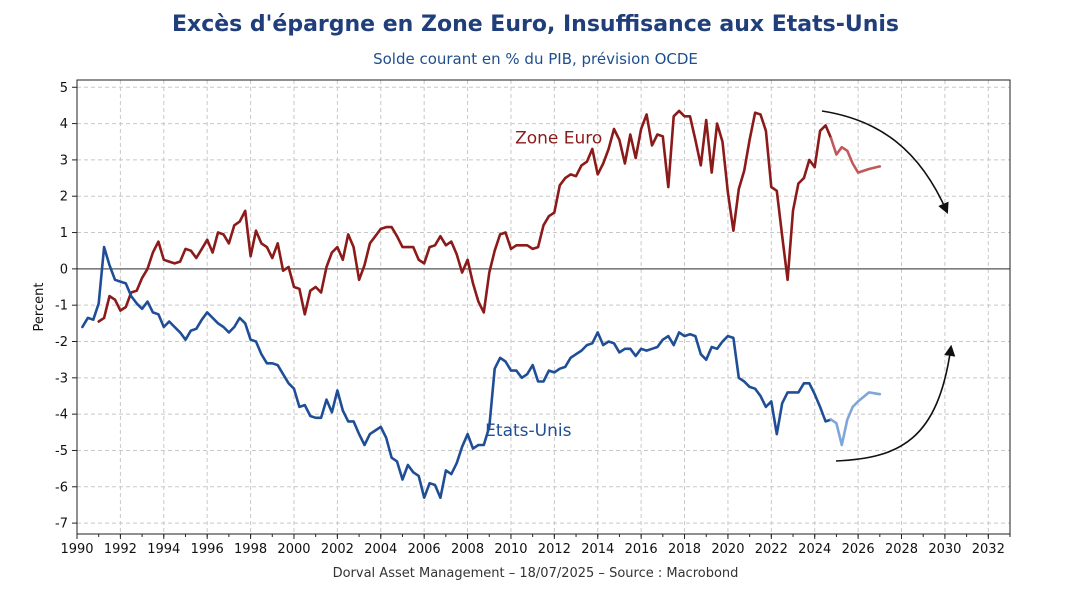  What do you see at coordinates (64, 160) in the screenshot?
I see `y-tick-label: 3` at bounding box center [64, 160].